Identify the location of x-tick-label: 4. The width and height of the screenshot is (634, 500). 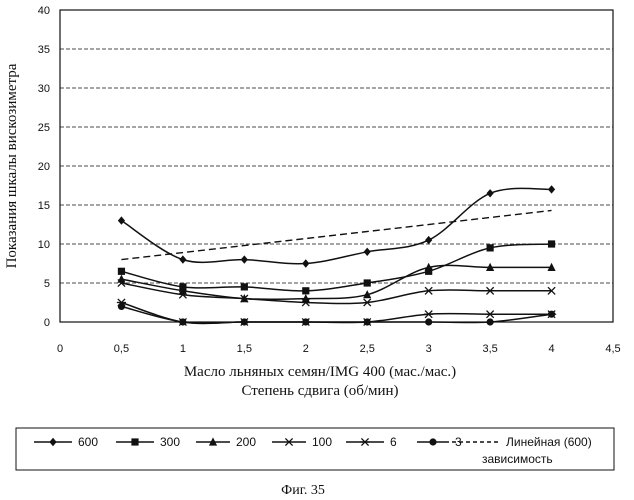
(551, 349).